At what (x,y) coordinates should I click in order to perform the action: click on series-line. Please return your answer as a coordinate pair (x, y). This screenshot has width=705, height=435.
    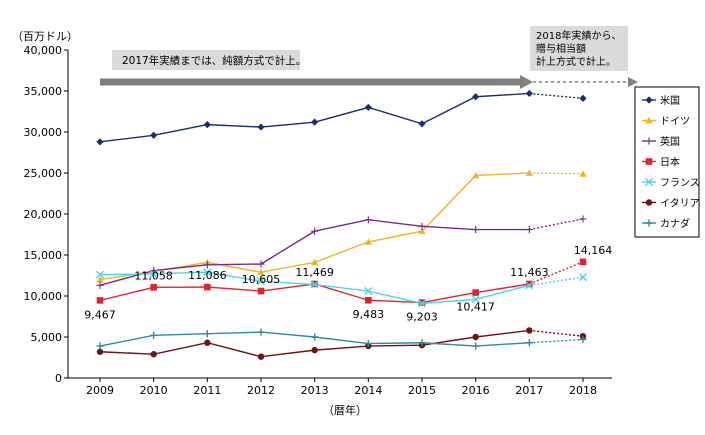
    Looking at the image, I should click on (314, 117).